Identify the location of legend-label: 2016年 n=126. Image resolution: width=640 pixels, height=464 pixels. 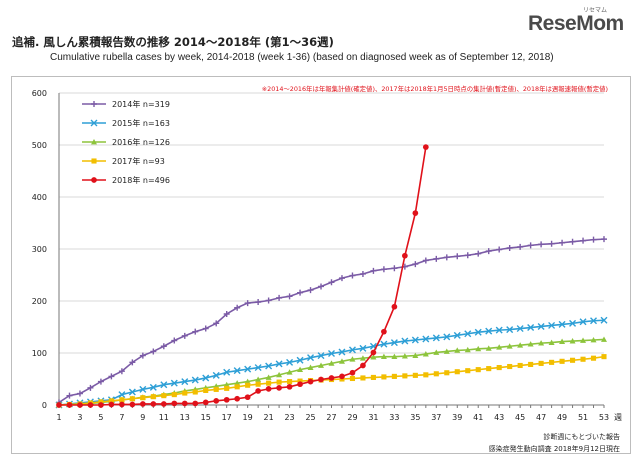
(141, 142).